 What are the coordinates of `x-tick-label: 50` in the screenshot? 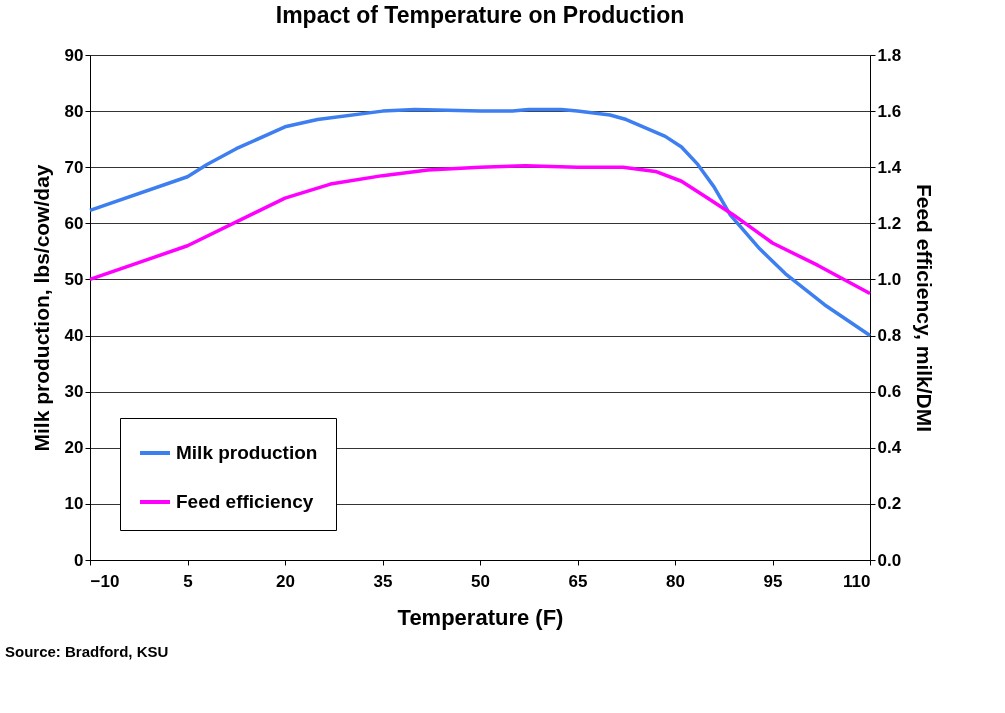 It's located at (480, 581).